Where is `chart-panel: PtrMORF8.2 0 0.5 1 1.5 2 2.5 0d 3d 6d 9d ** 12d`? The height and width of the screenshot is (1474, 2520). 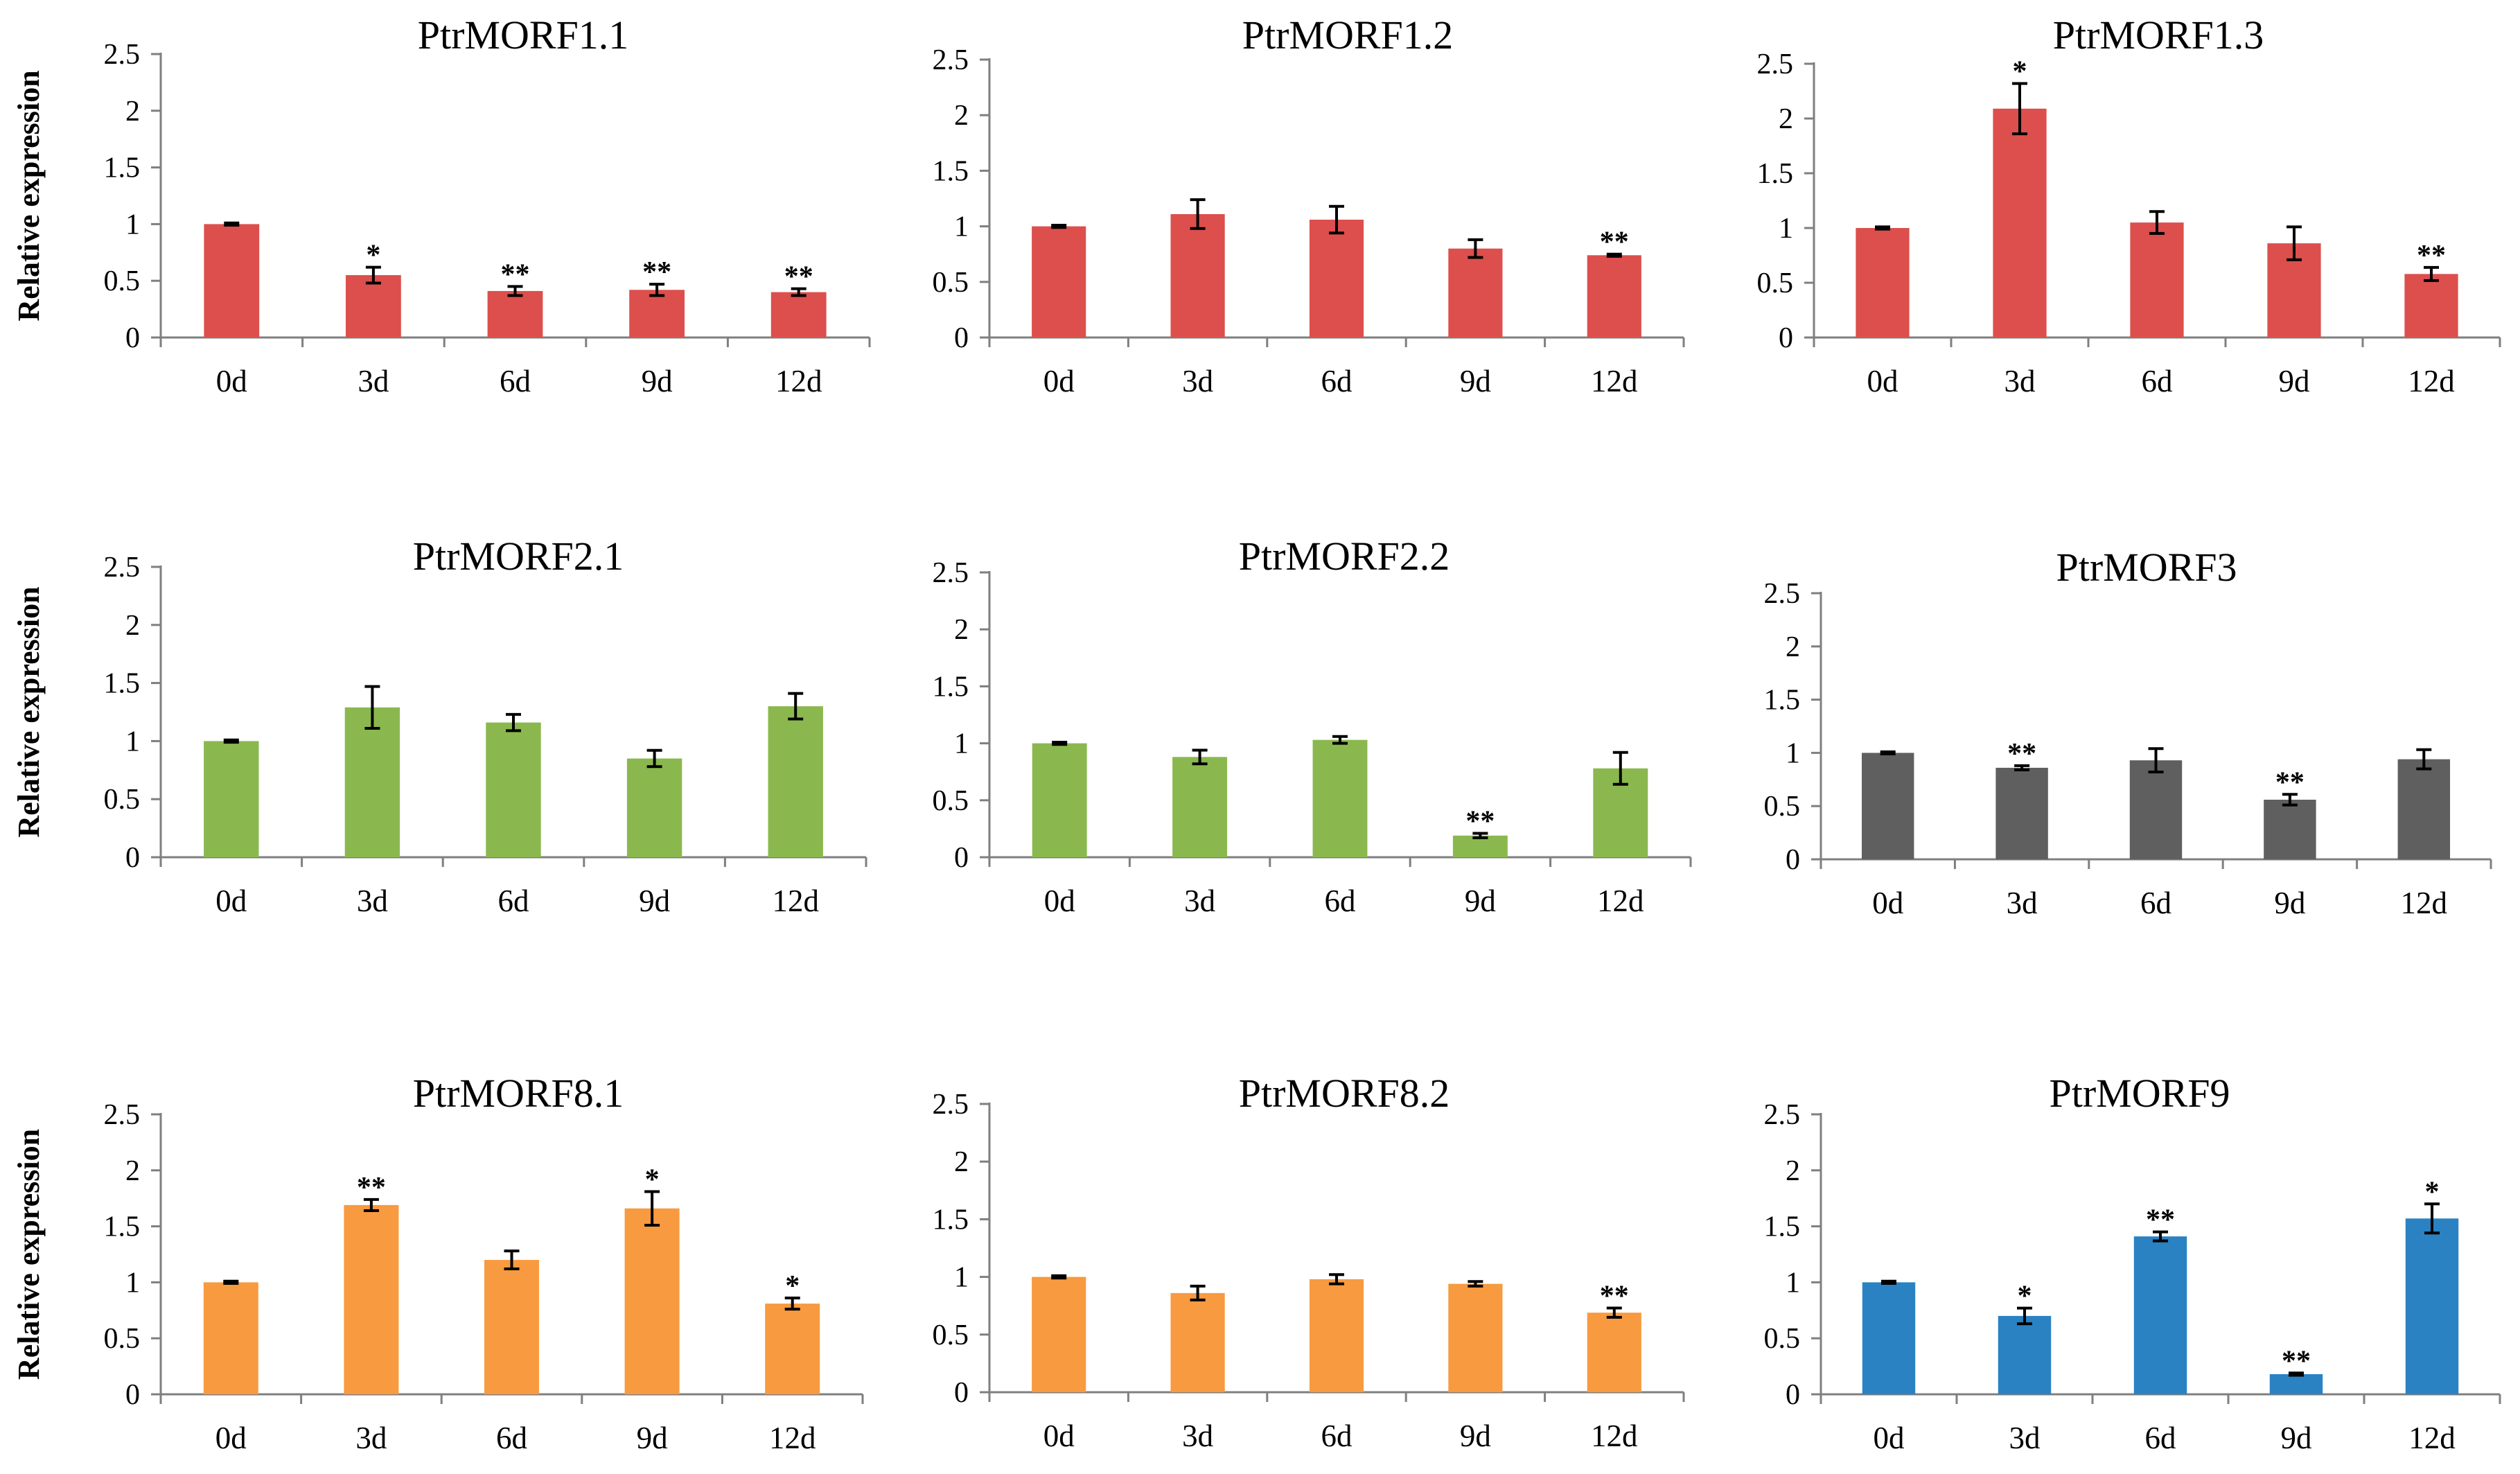
chart-panel: PtrMORF8.2 0 0.5 1 1.5 2 2.5 0d 3d 6d 9d ** 12d is located at coordinates (1309, 1262).